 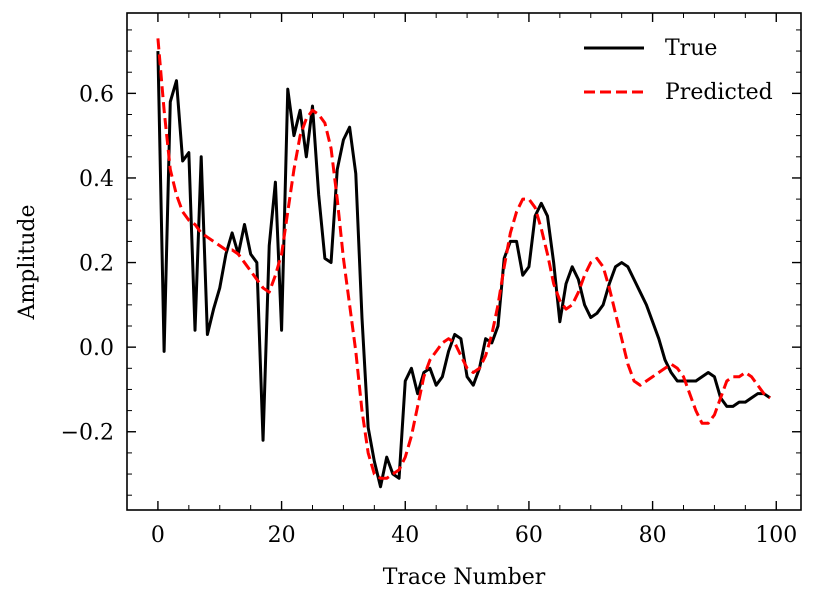 What do you see at coordinates (87, 433) in the screenshot?
I see `y-tick-label: −0.2` at bounding box center [87, 433].